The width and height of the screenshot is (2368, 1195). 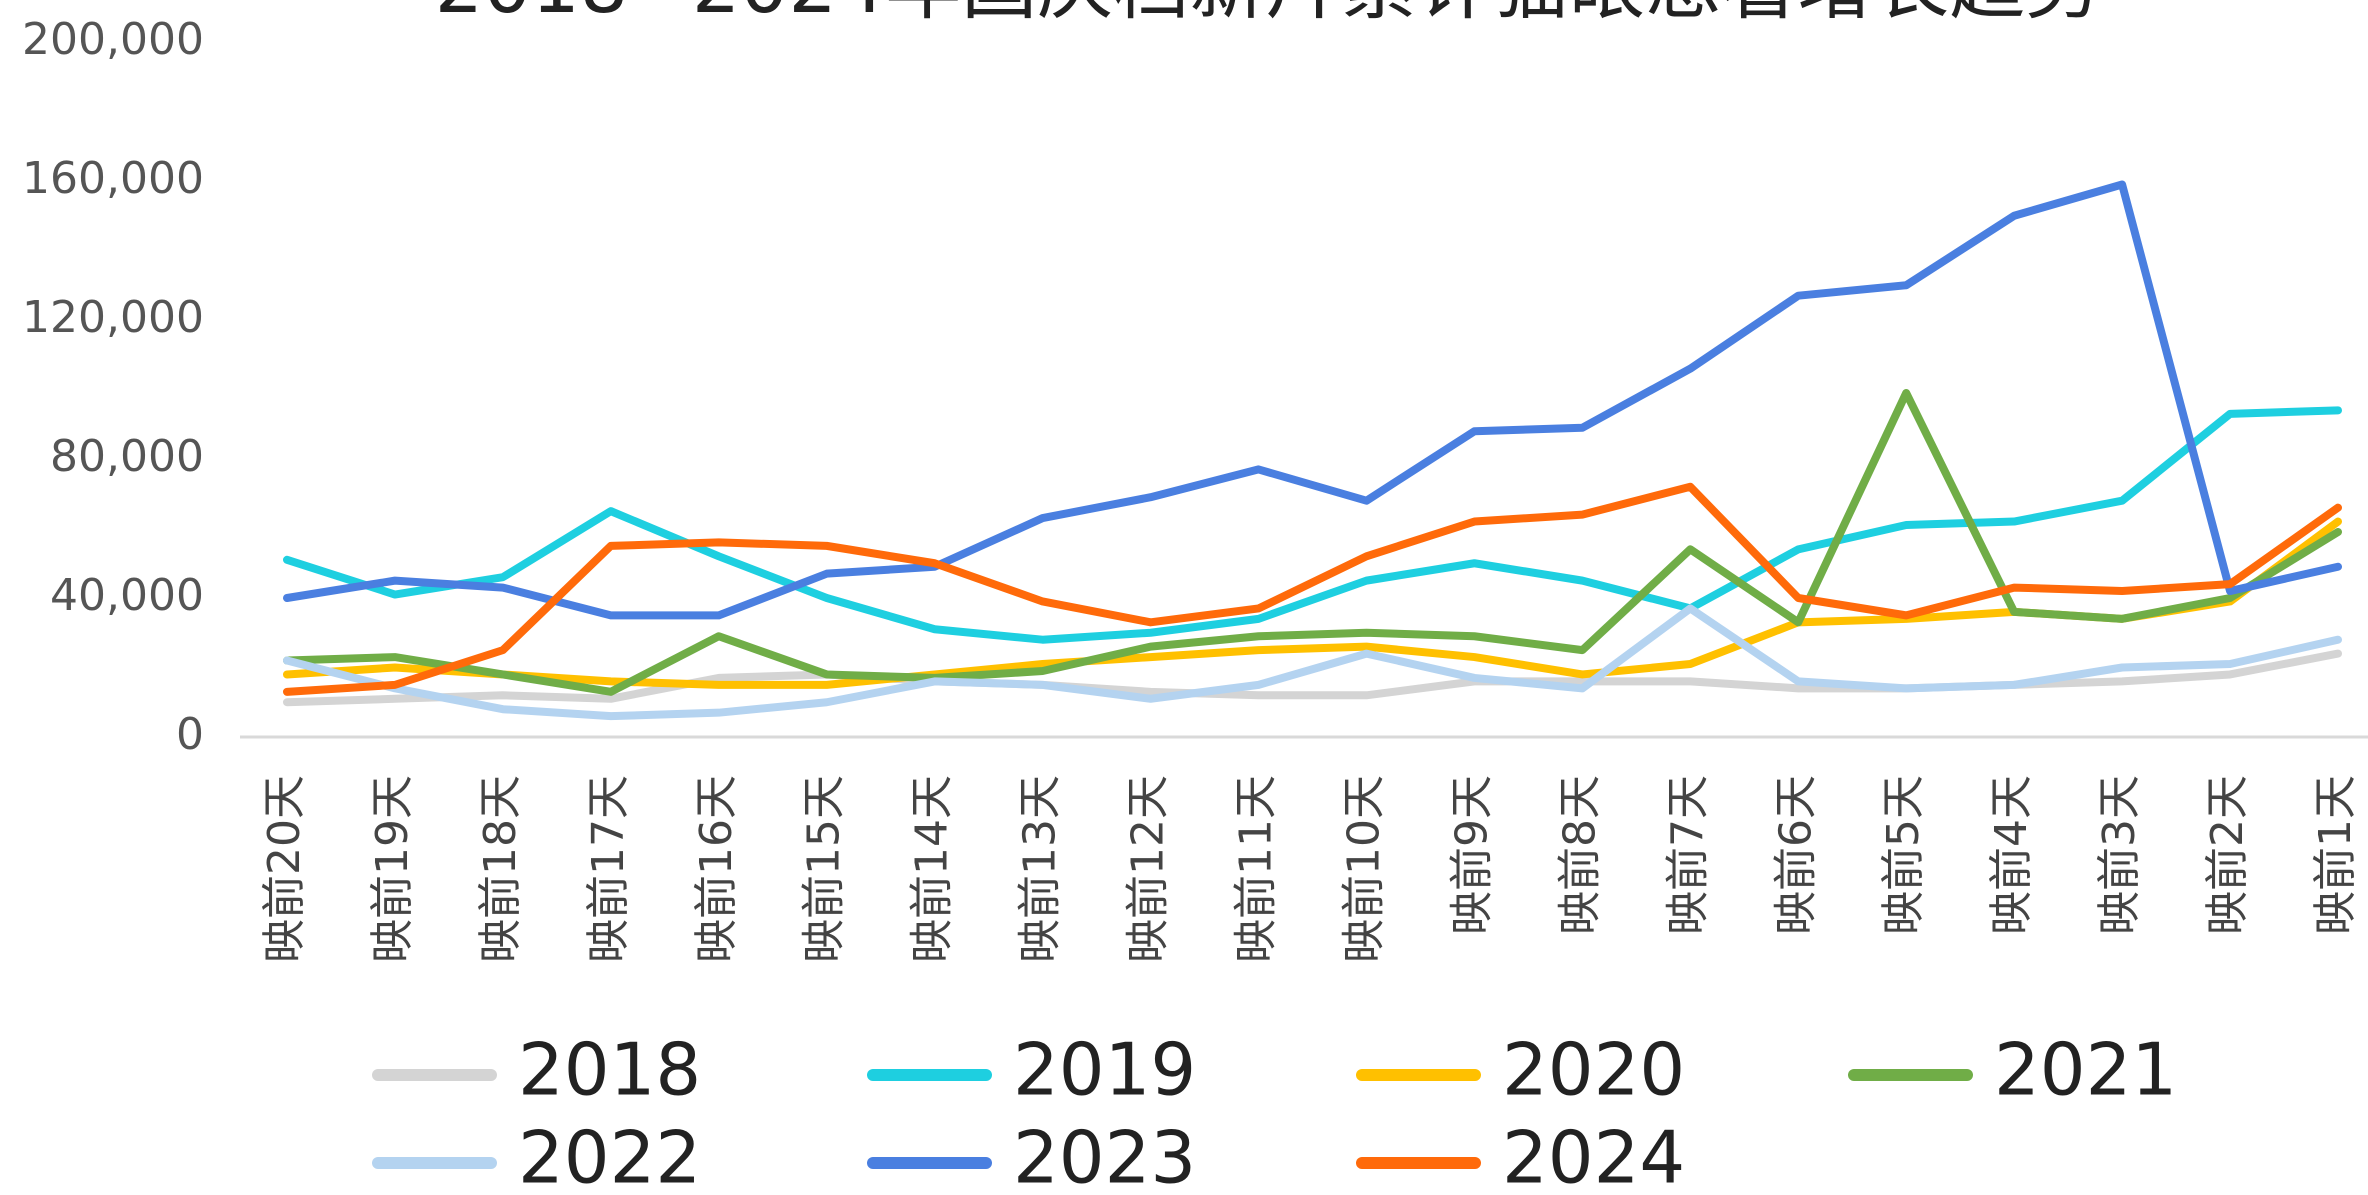 What do you see at coordinates (1903, 855) in the screenshot?
I see `x-tick-label: 映前5天` at bounding box center [1903, 855].